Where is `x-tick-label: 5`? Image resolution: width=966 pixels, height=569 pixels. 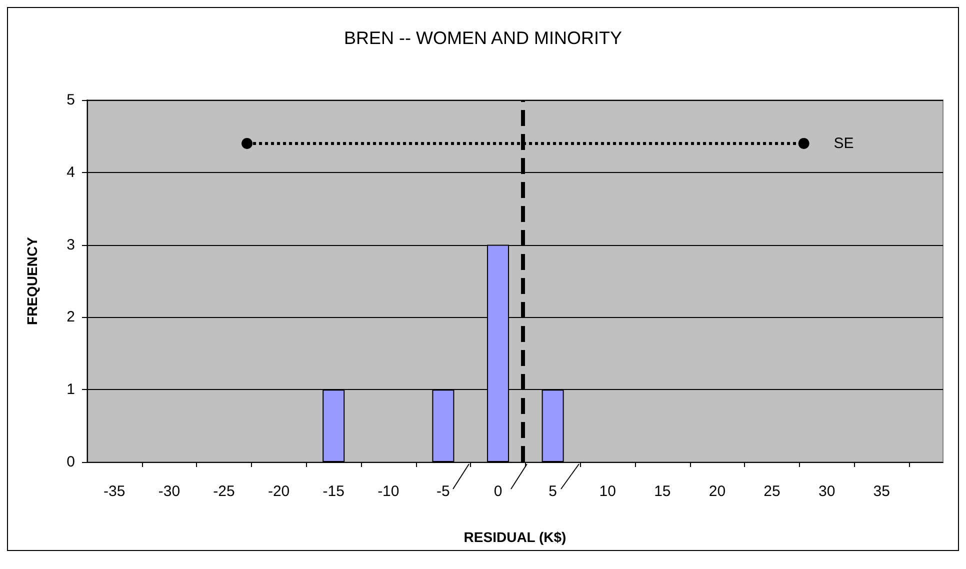
x-tick-label: 5 is located at coordinates (552, 491).